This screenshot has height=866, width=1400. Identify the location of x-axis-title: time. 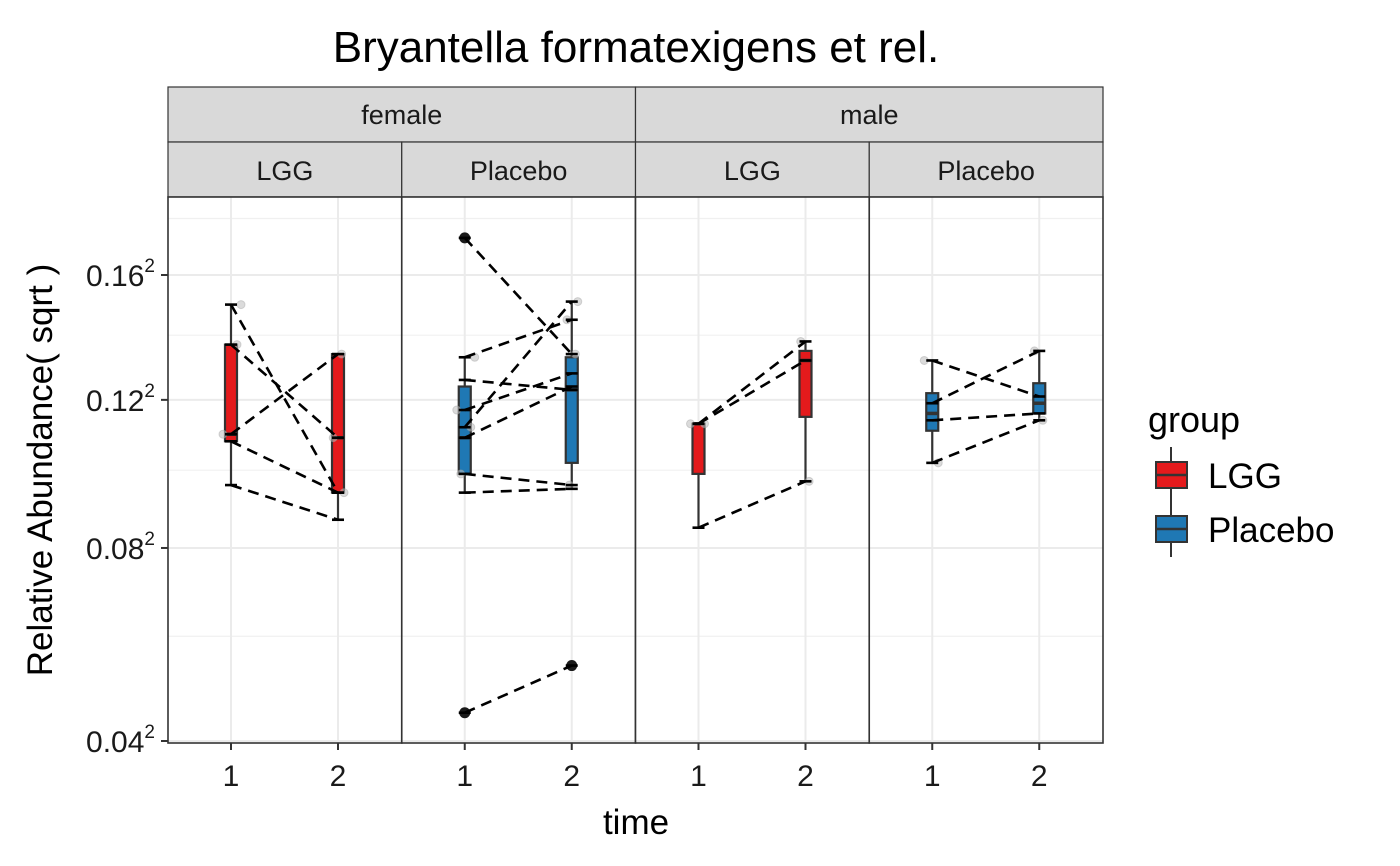
(636, 822).